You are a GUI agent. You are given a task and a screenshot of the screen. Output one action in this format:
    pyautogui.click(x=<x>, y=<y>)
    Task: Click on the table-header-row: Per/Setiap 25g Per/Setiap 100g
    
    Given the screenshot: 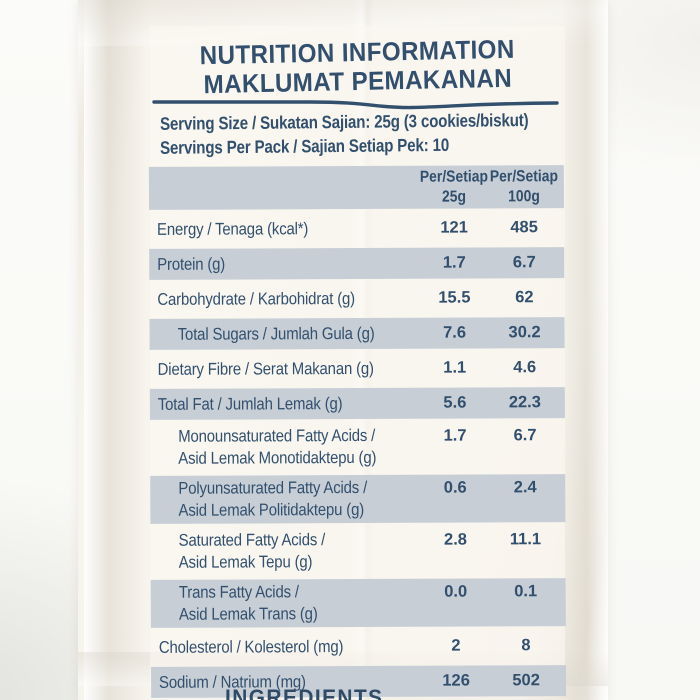 What is the action you would take?
    pyautogui.click(x=356, y=187)
    